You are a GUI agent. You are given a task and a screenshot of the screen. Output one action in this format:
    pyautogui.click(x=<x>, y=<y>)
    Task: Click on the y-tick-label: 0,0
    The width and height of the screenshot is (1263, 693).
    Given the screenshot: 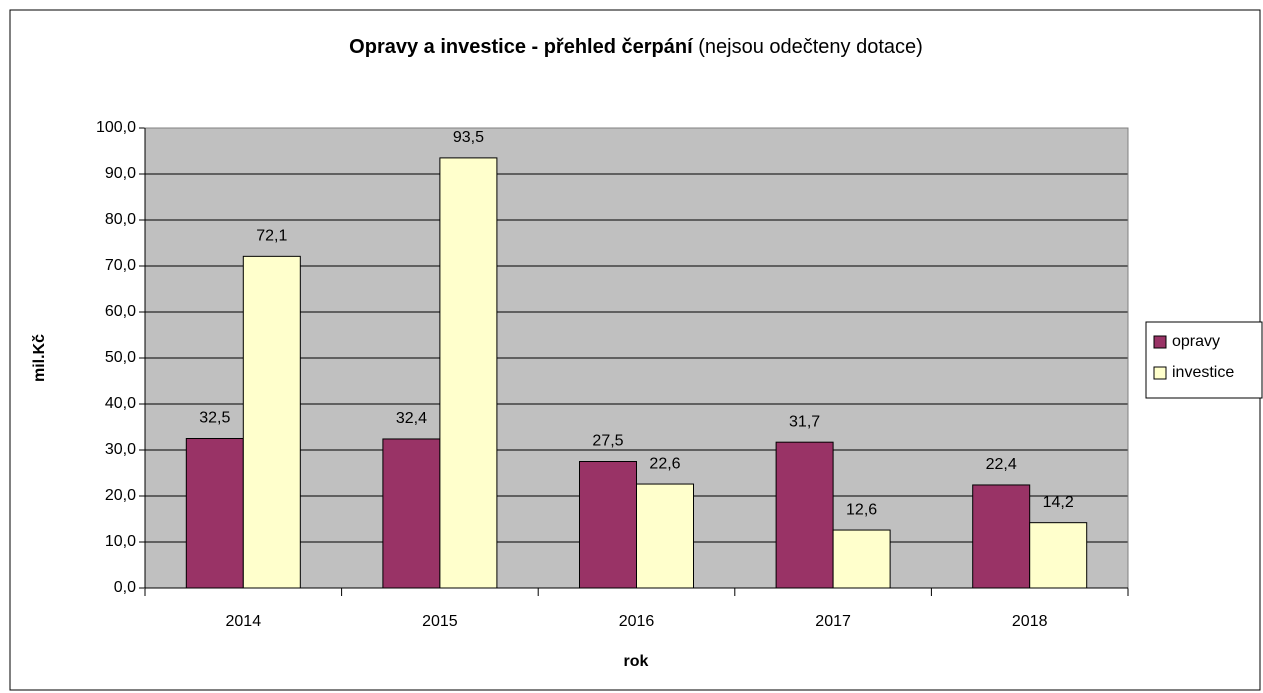 What is the action you would take?
    pyautogui.click(x=125, y=587)
    